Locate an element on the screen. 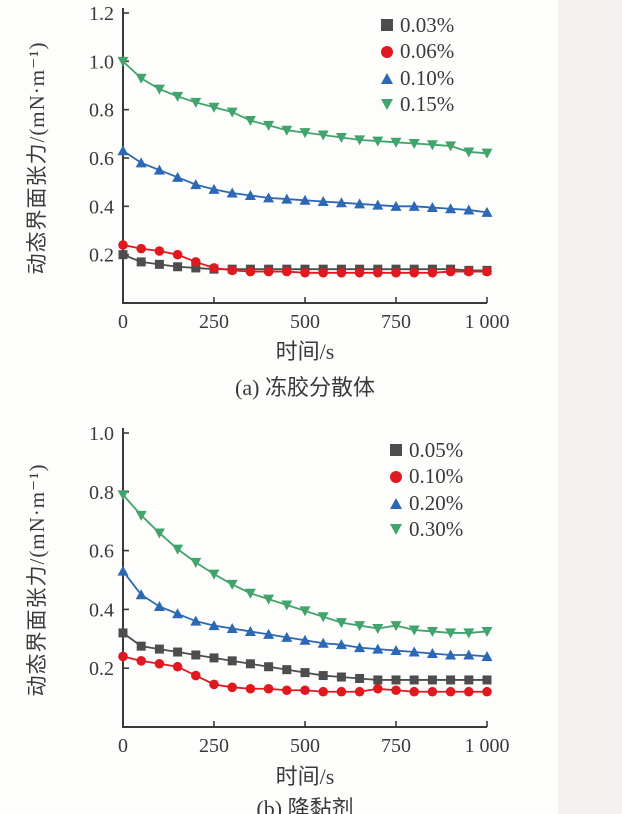 The height and width of the screenshot is (814, 622). y-tick-label: 0.8 is located at coordinates (101, 493).